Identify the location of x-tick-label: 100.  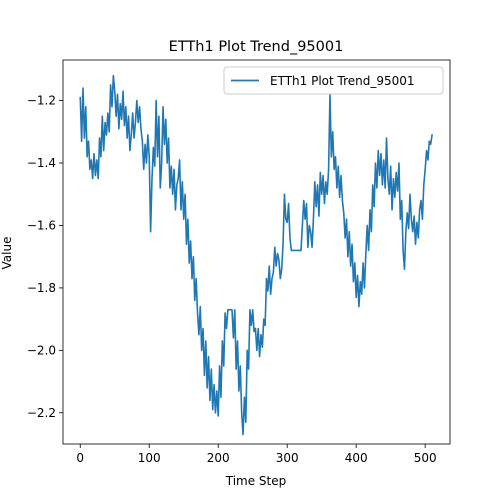
(149, 458).